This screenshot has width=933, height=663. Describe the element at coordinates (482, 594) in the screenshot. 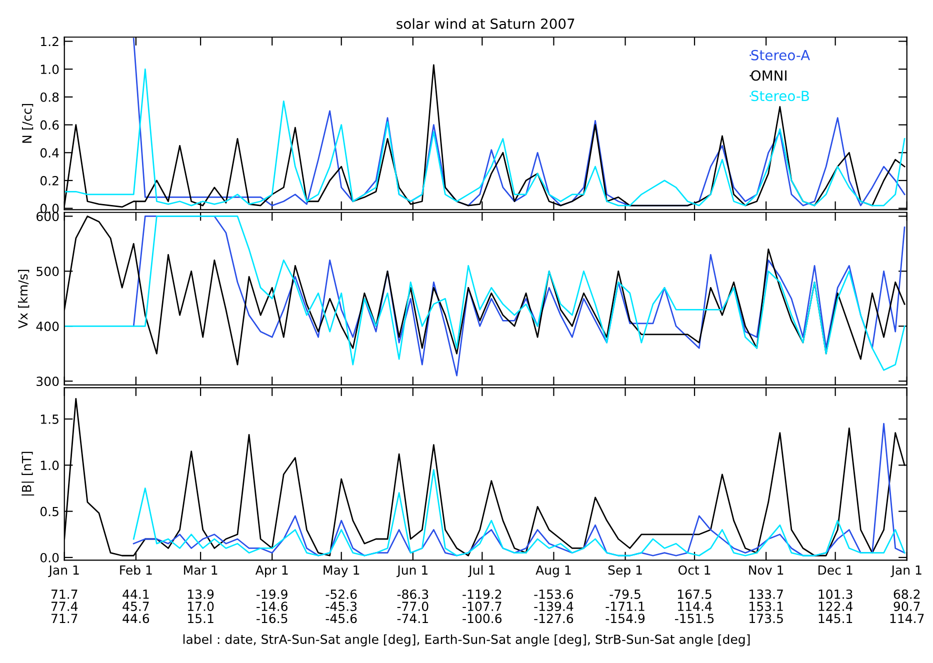

I see `x-tick-label: Jul 1 -119.2 -107.7 -100.6` at that location.